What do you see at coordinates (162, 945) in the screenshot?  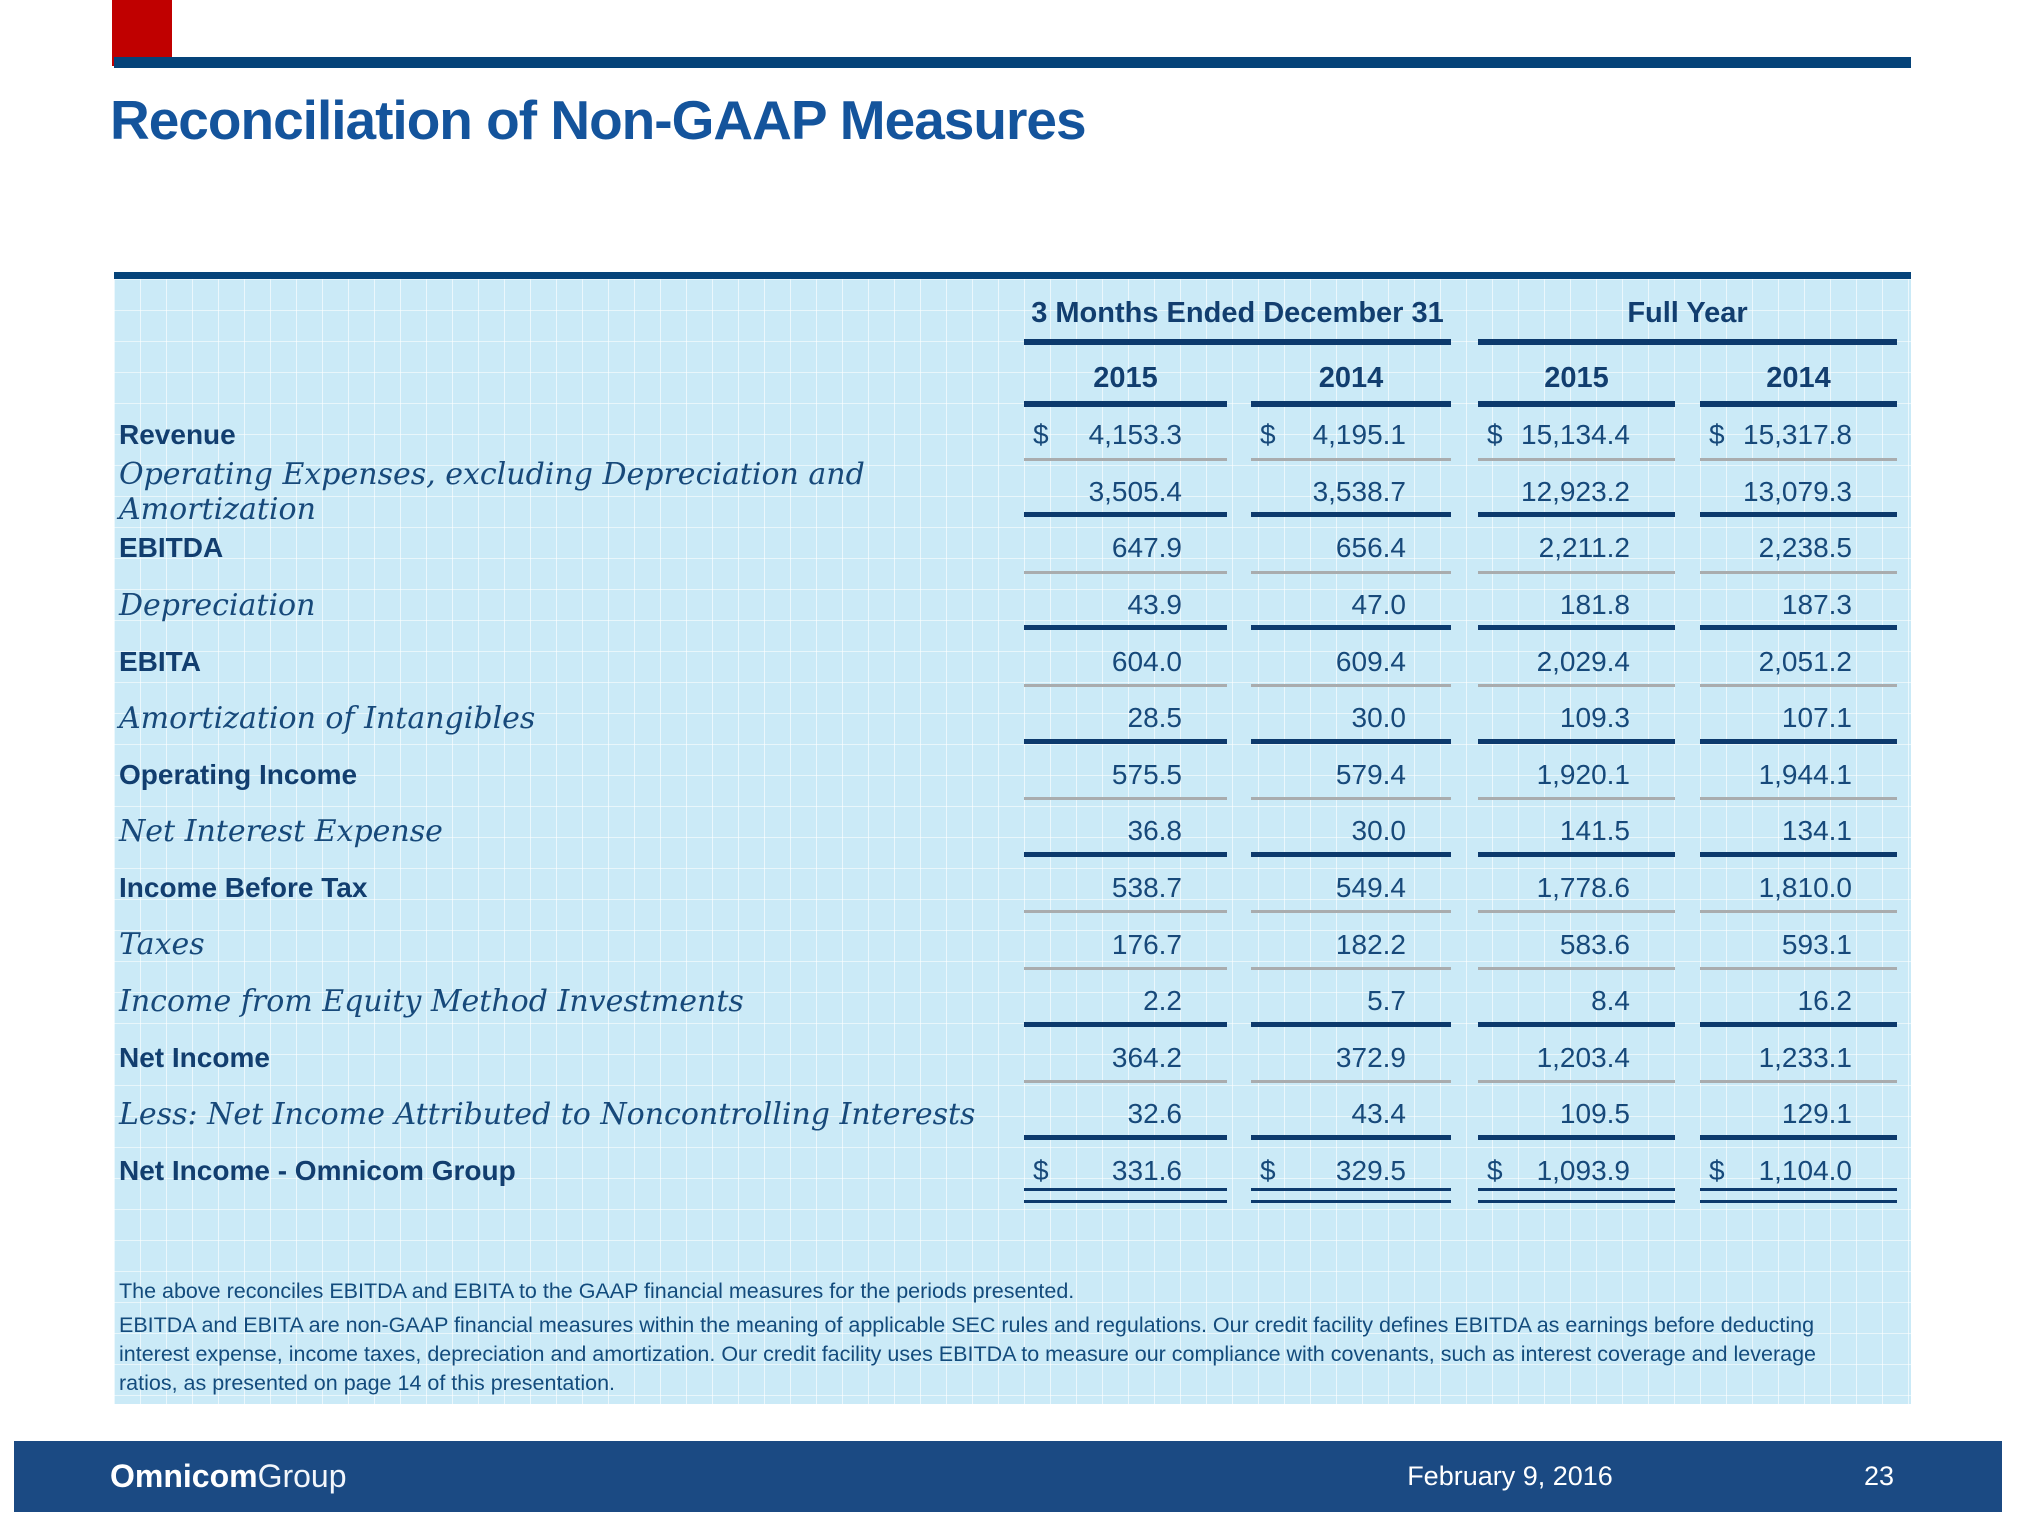 I see `row-label: Taxes` at bounding box center [162, 945].